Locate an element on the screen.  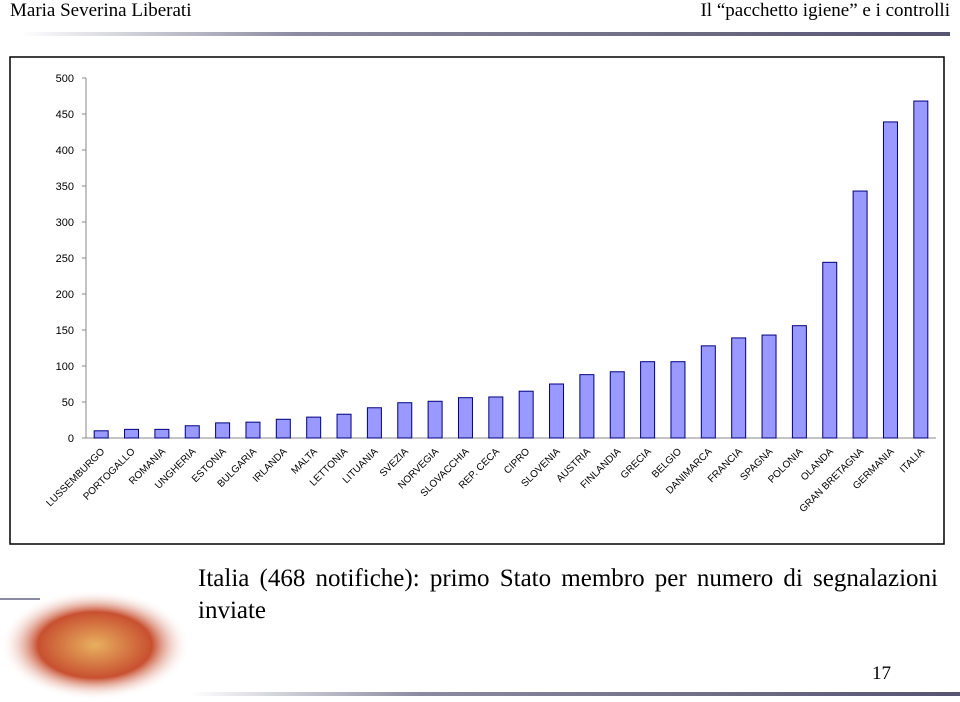
y-tick-label: 150 is located at coordinates (65, 331).